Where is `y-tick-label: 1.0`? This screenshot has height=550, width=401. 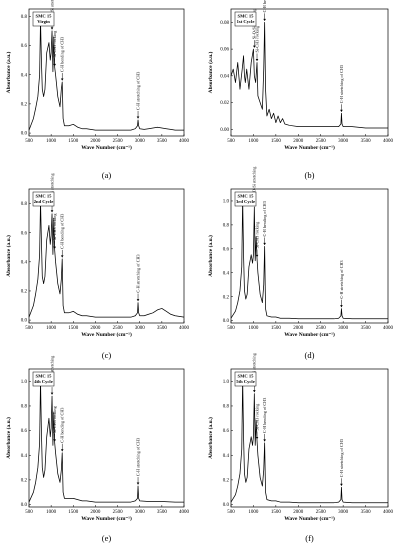
y-tick-label: 1.0 is located at coordinates (226, 382).